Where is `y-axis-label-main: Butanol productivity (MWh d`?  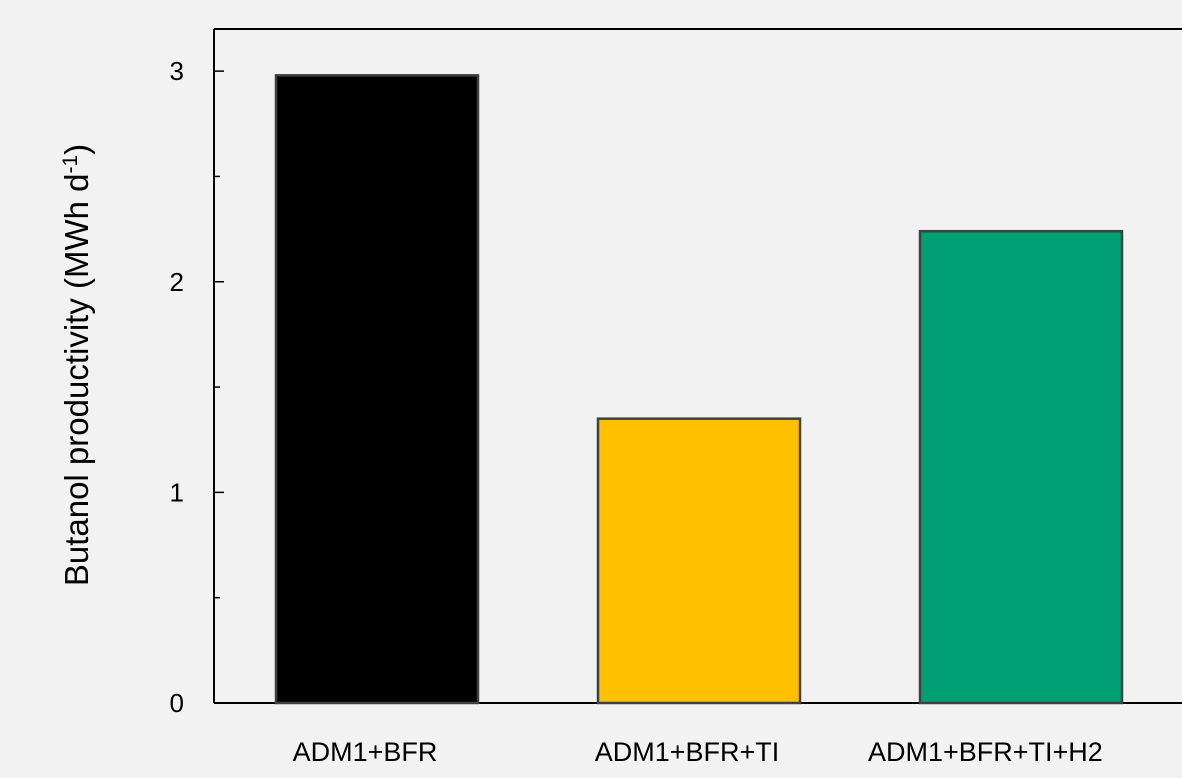
y-axis-label-main: Butanol productivity (MWh d is located at coordinates (76, 380).